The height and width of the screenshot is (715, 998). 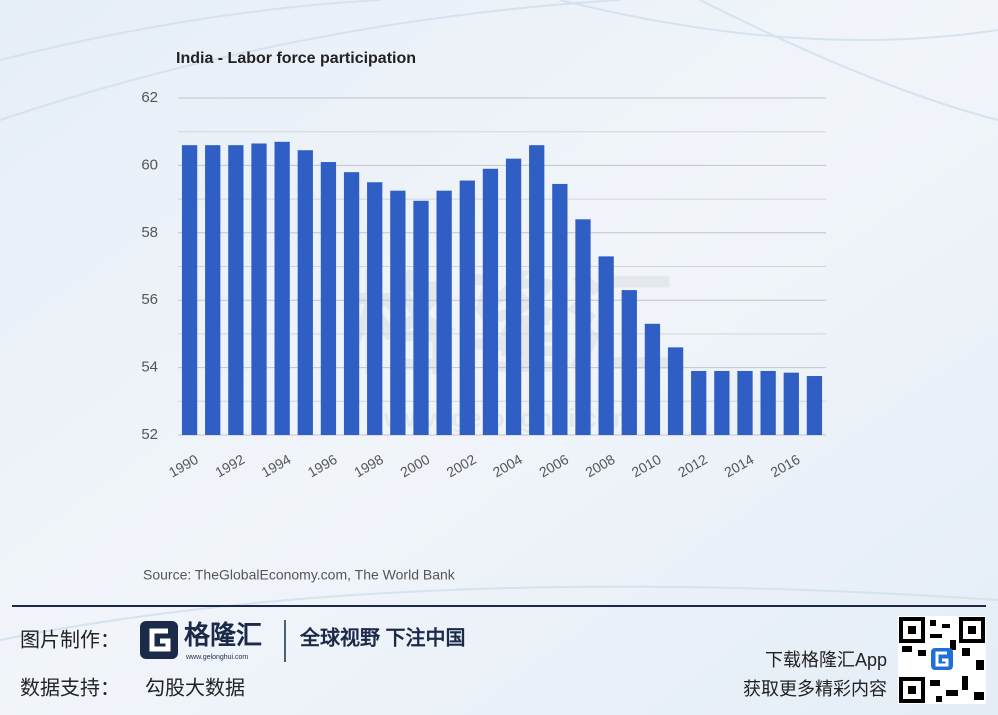 I want to click on qr-code, so click(x=942, y=660).